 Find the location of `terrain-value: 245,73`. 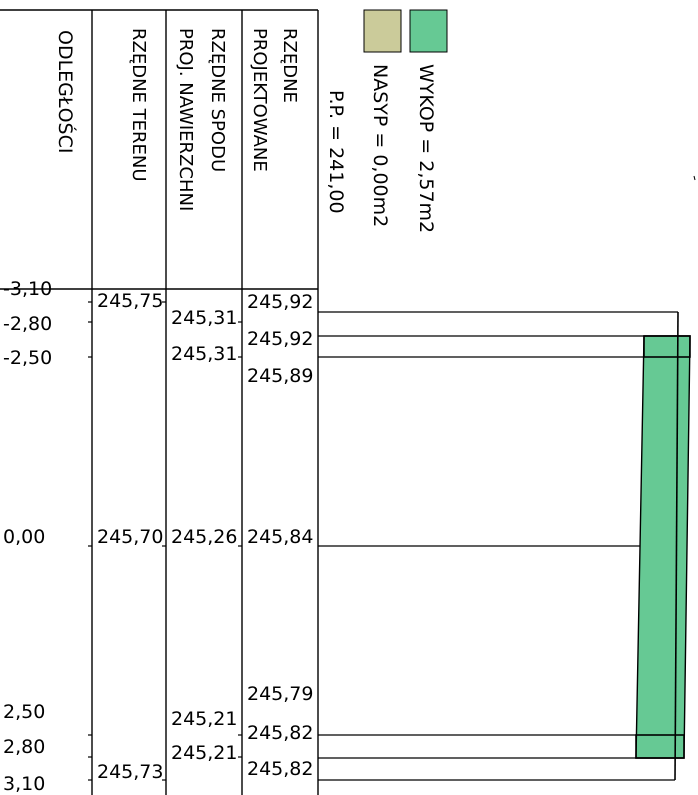

terrain-value: 245,73 is located at coordinates (130, 772).